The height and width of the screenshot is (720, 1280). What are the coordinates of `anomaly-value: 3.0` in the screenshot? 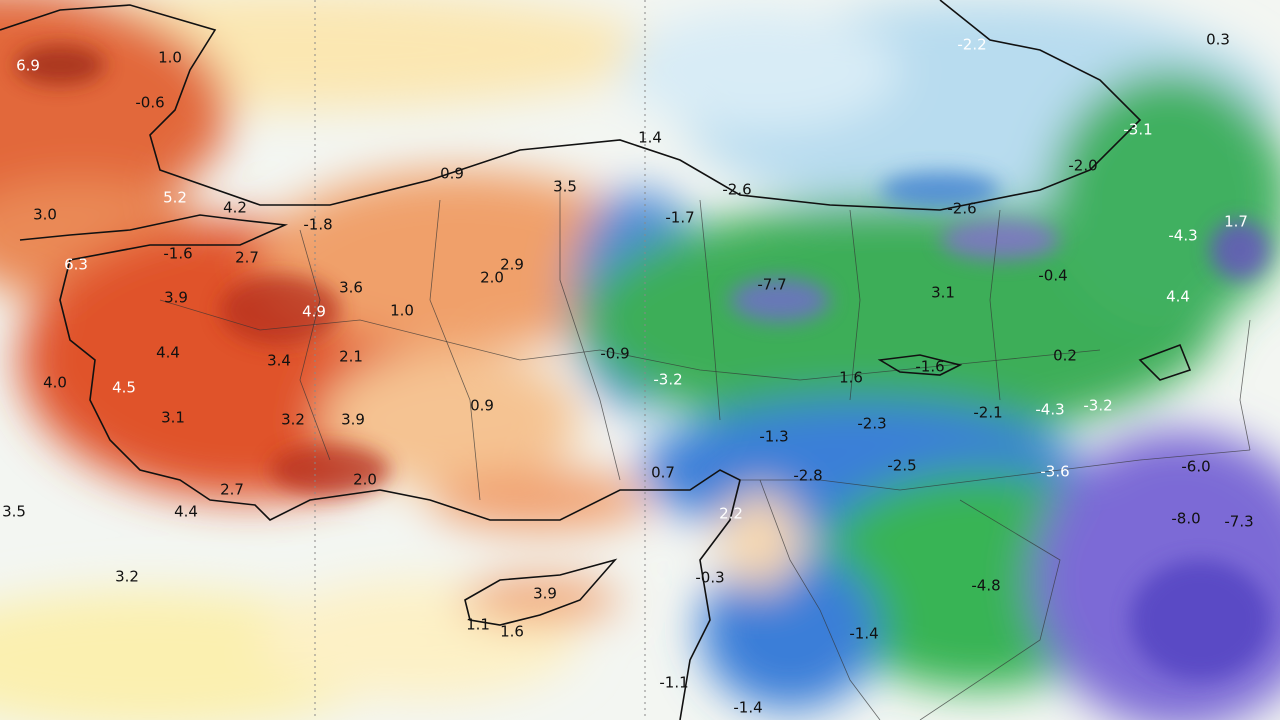 It's located at (45, 215).